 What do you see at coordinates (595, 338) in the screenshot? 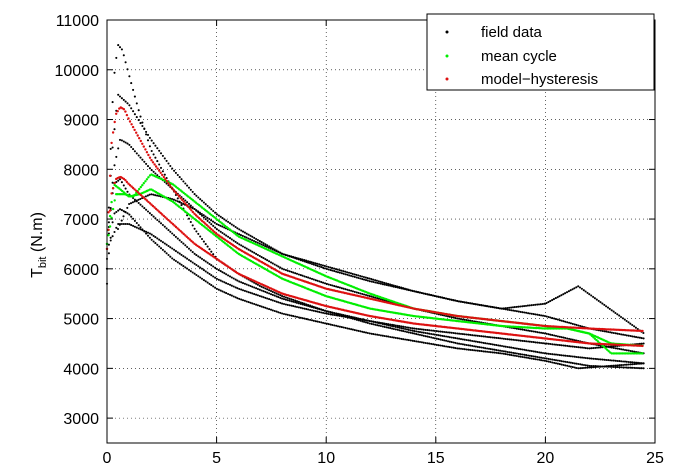
I see `point-mean-cycle` at bounding box center [595, 338].